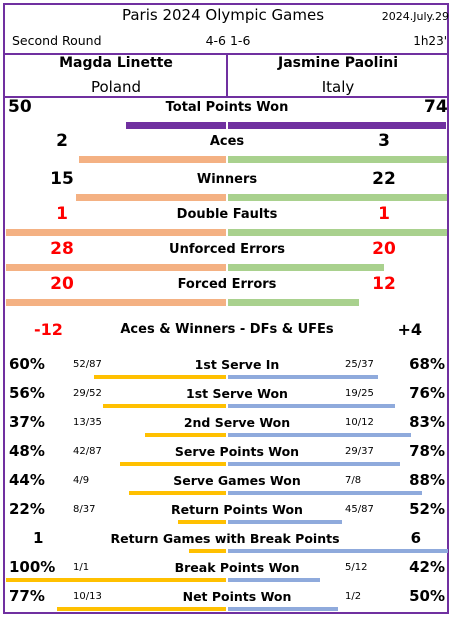 Image resolution: width=453 pixels, height=618 pixels. Describe the element at coordinates (384, 284) in the screenshot. I see `stat-right-value: 12` at that location.